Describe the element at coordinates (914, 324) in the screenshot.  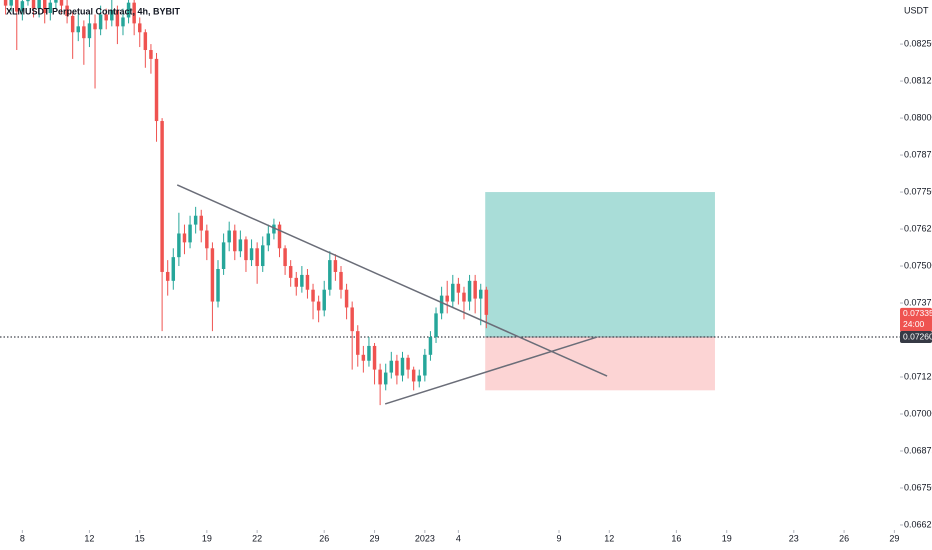
I see `countdown-label: 24:00` at that location.